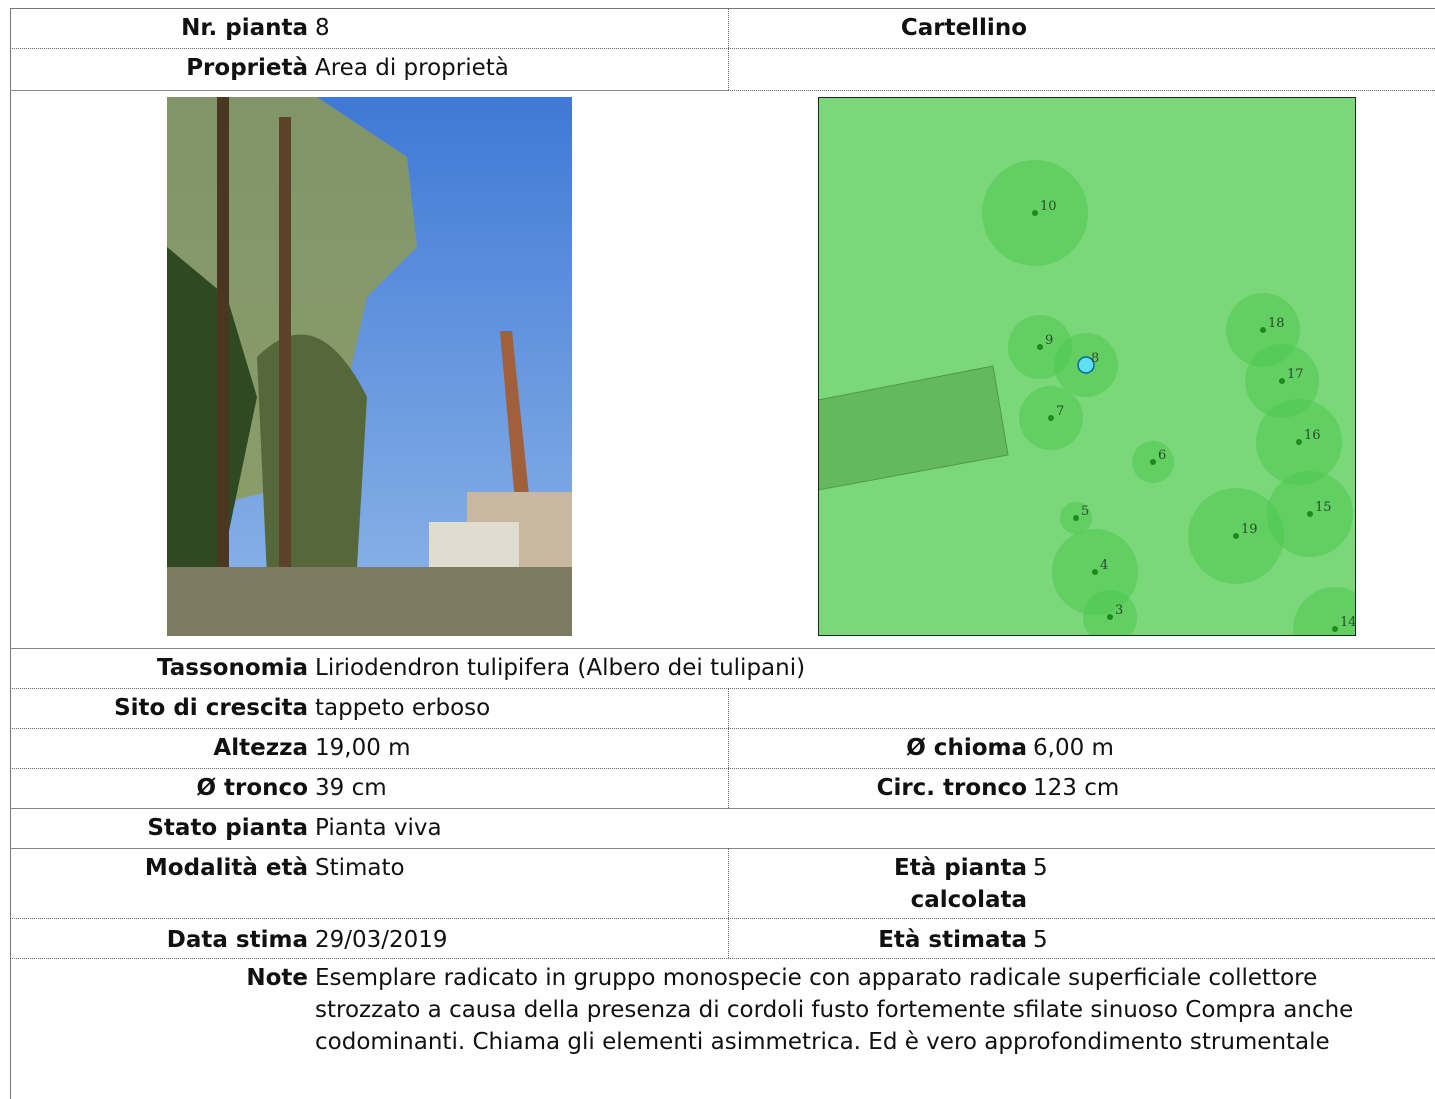  Describe the element at coordinates (381, 940) in the screenshot. I see `field-value: 29/03/2019` at that location.